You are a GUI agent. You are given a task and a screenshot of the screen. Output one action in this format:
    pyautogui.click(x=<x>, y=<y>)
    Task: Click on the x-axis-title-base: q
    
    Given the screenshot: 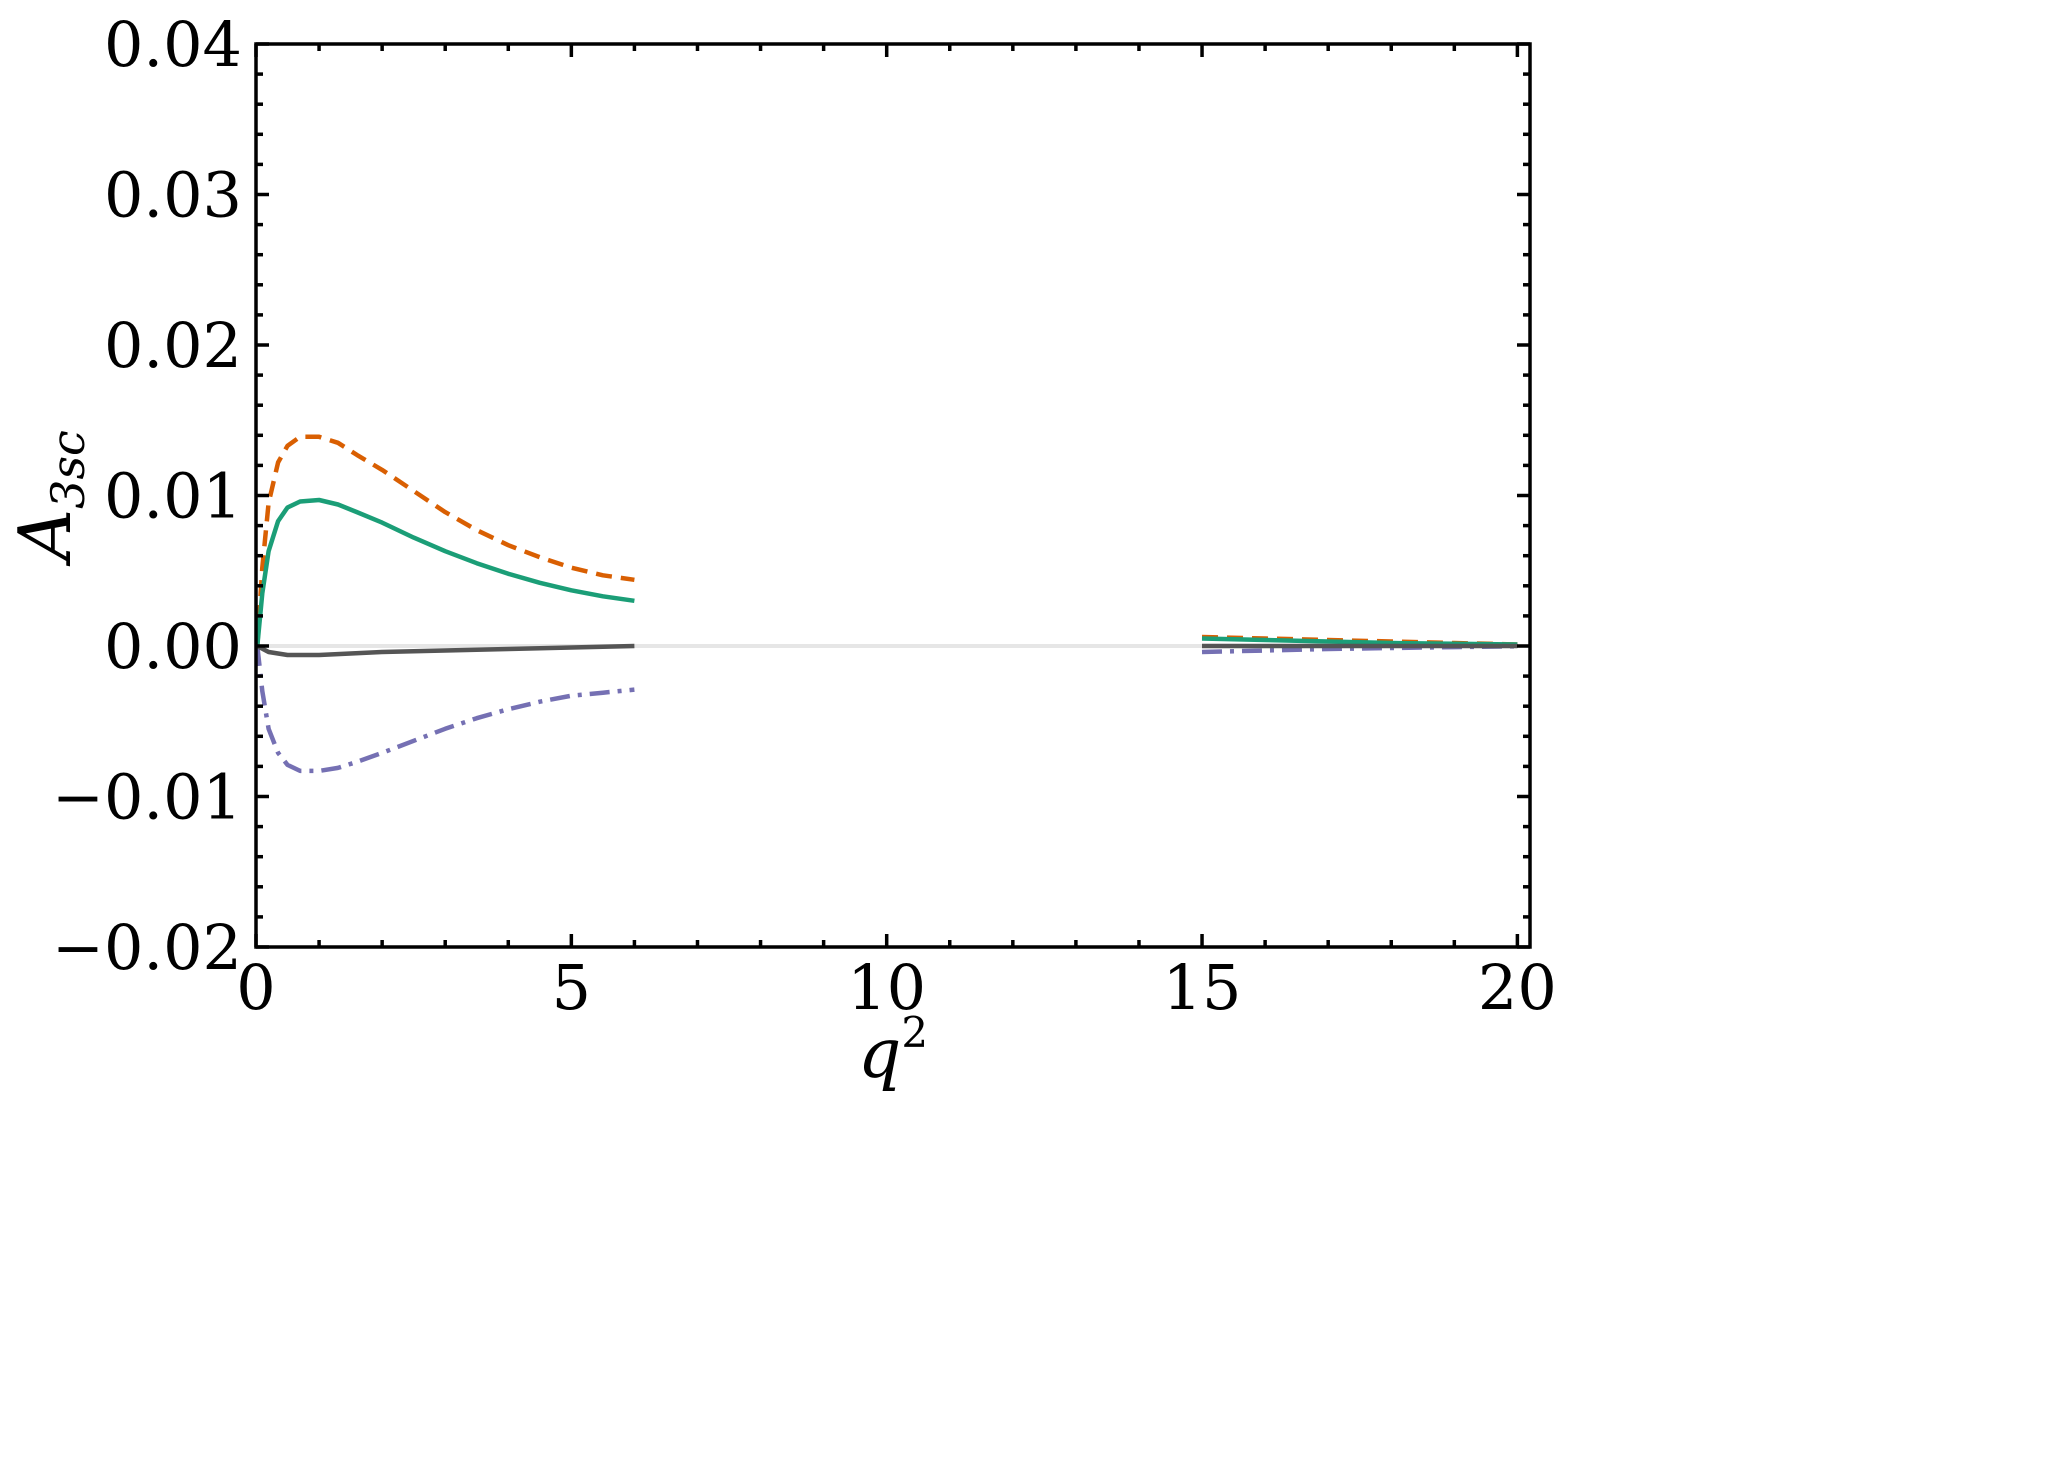 What is the action you would take?
    pyautogui.click(x=880, y=1054)
    